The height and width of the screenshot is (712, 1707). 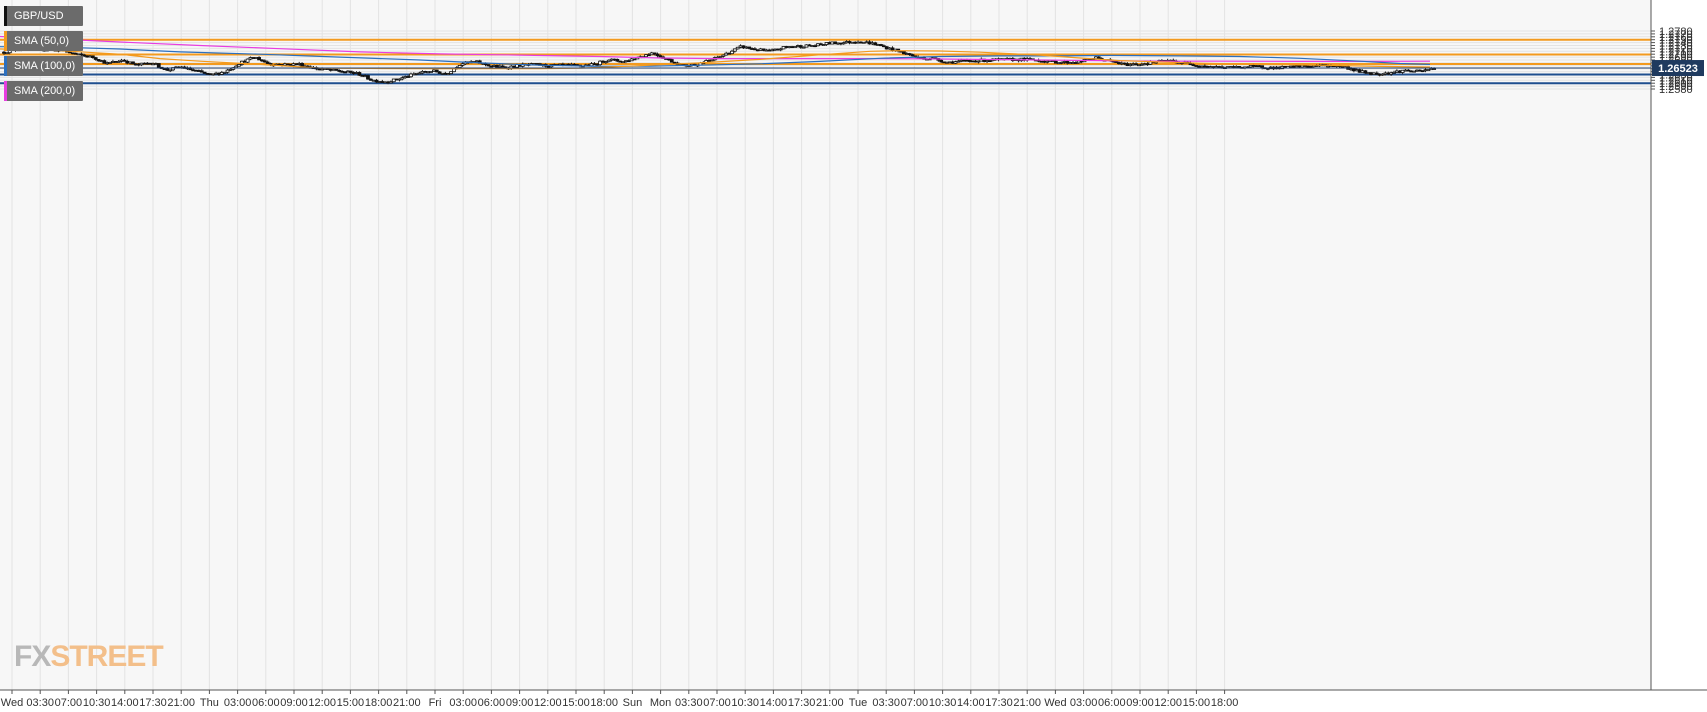 I want to click on x-tick-label: 10:30, so click(x=943, y=703).